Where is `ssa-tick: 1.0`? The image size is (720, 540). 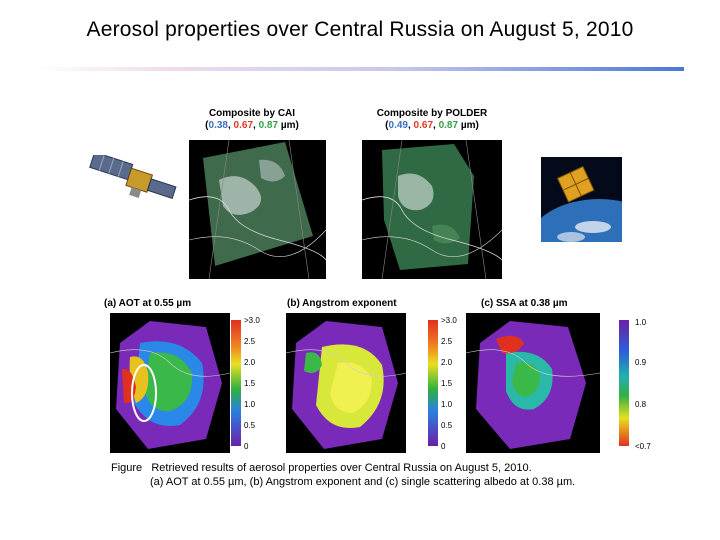
ssa-tick: 1.0 is located at coordinates (641, 322).